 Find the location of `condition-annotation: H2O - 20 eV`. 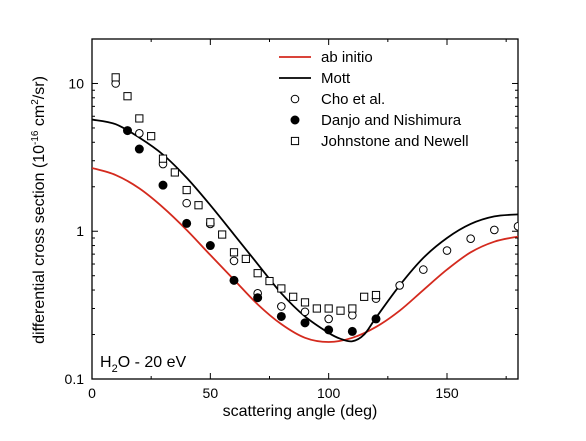

condition-annotation: H2O - 20 eV is located at coordinates (143, 364).